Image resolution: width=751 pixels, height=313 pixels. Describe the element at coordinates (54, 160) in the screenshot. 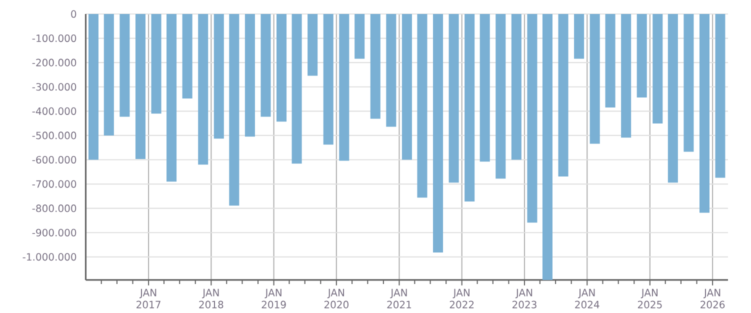

I see `y-tick-label: -600.000` at that location.